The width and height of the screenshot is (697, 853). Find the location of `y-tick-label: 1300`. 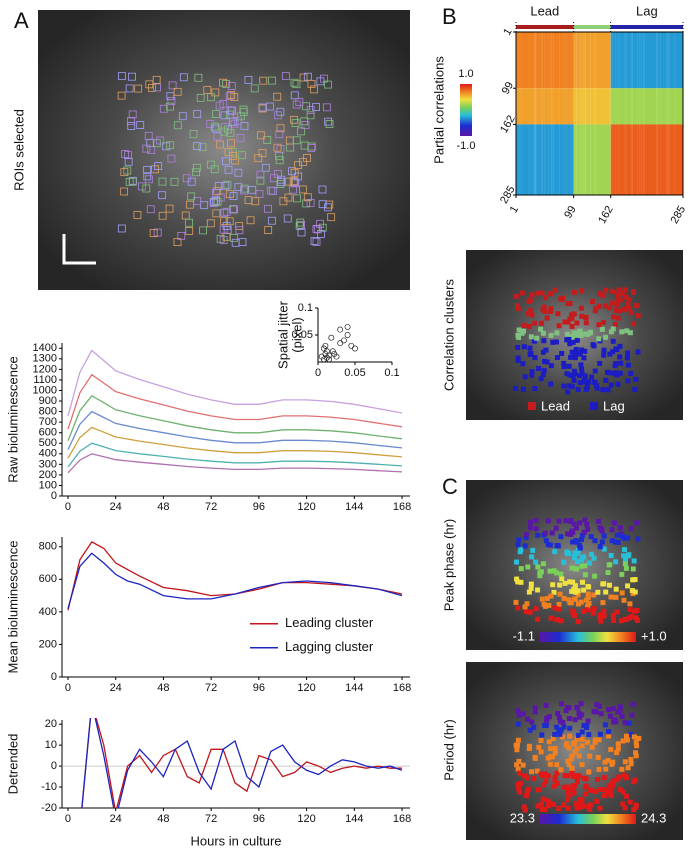

y-tick-label: 1300 is located at coordinates (45, 359).